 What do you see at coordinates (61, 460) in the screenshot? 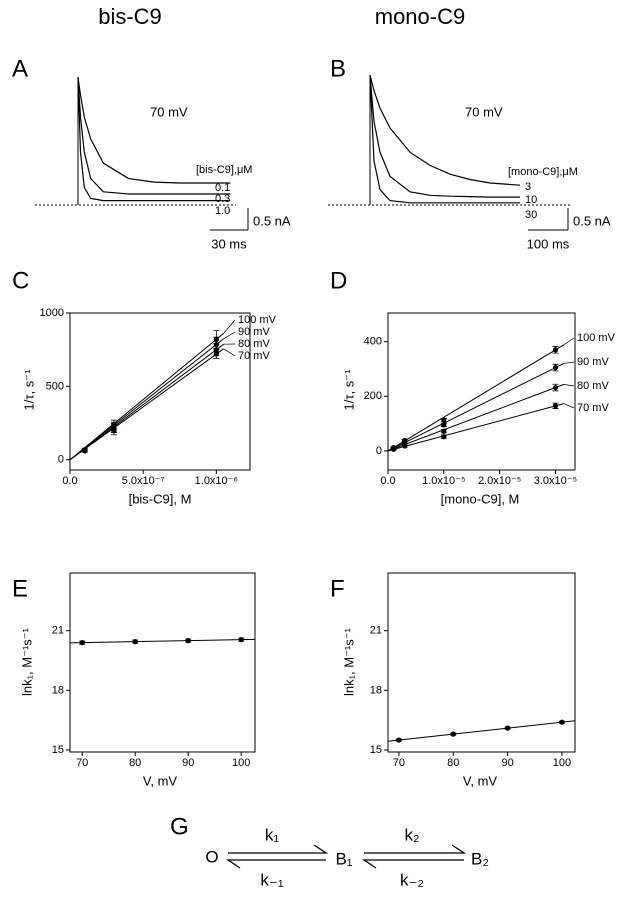
I see `y-tick-label: 0` at bounding box center [61, 460].